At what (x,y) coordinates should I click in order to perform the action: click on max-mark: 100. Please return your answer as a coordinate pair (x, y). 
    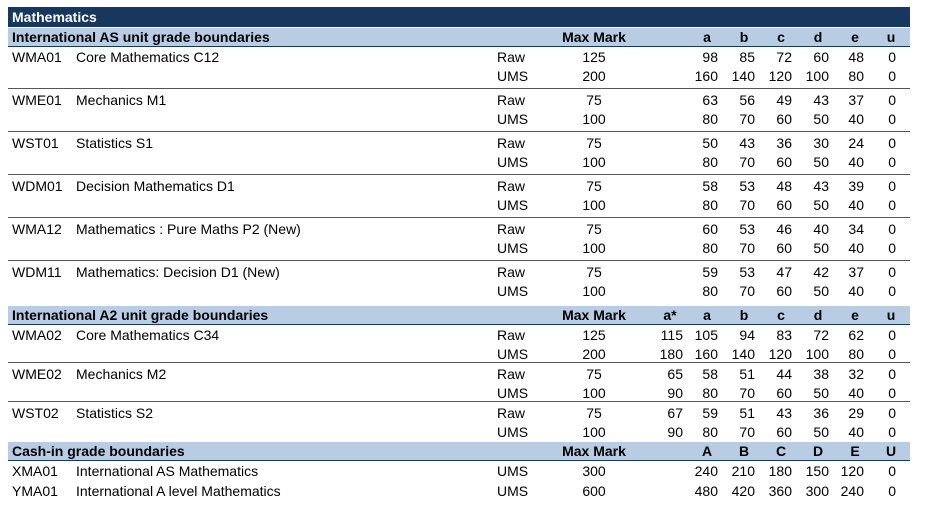
    Looking at the image, I should click on (594, 392).